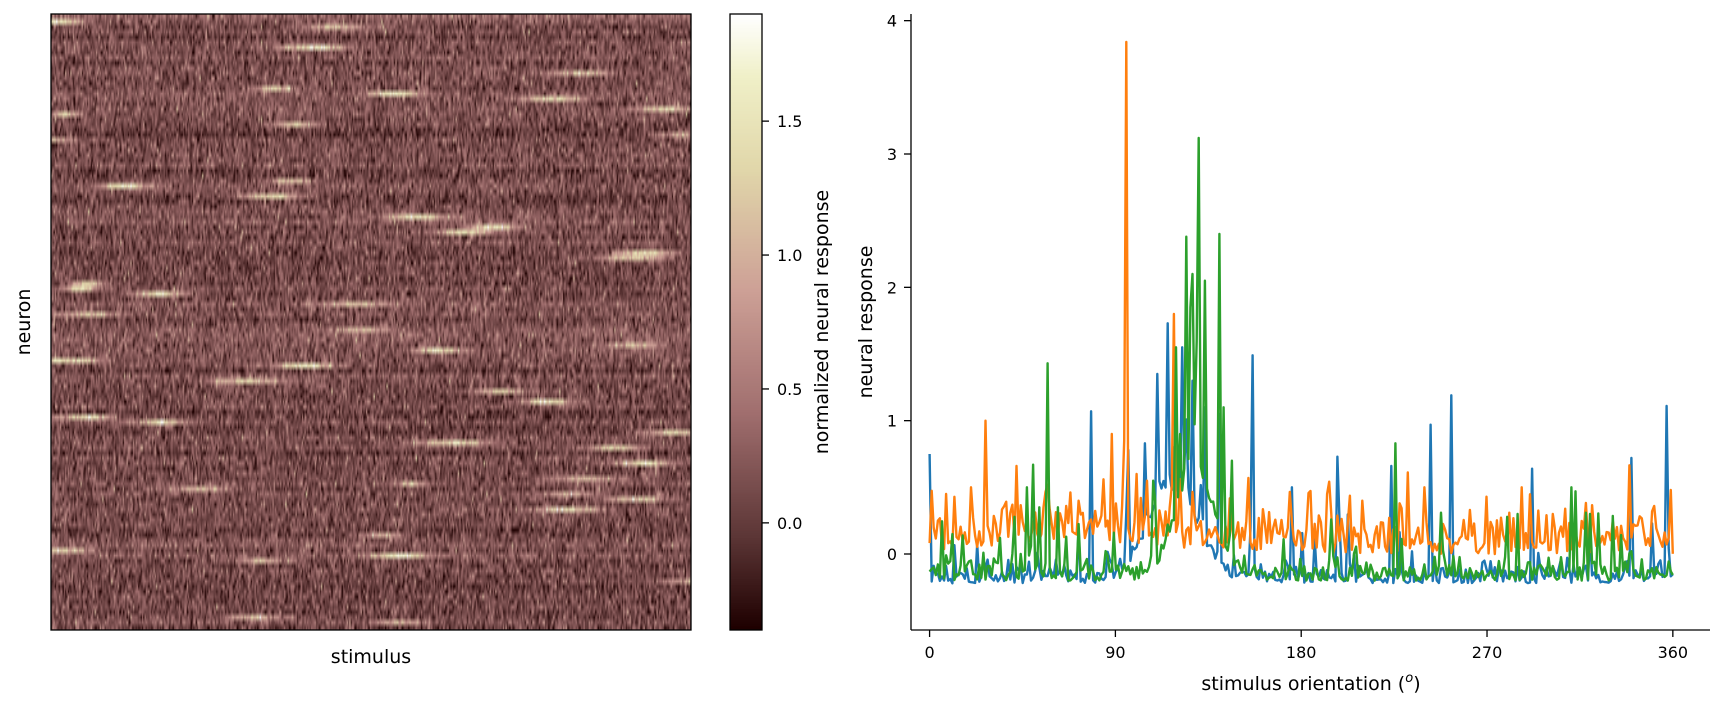  What do you see at coordinates (789, 389) in the screenshot?
I see `colorbar-tick-label: 0.5` at bounding box center [789, 389].